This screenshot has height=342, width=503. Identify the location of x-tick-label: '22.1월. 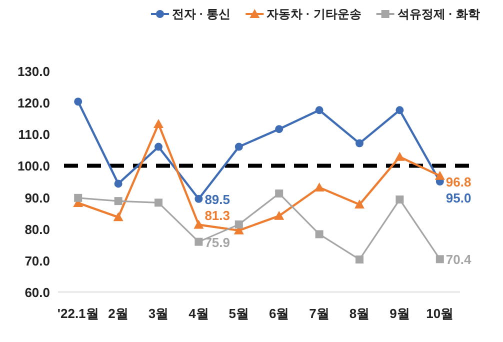
(78, 313).